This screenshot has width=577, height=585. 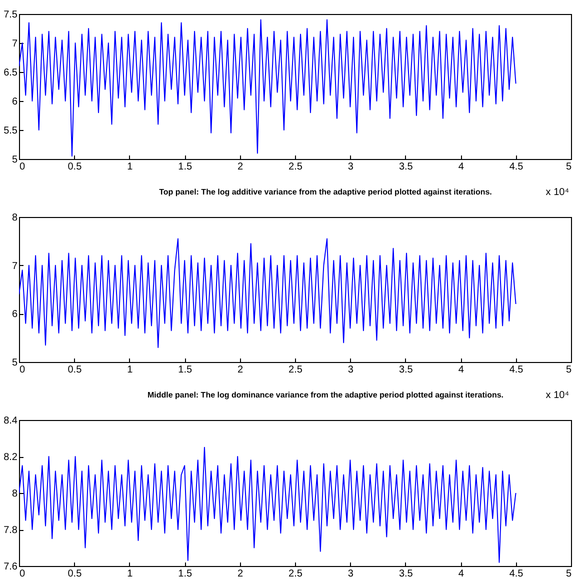 I want to click on y-tick-label: 7.6, so click(x=11, y=567).